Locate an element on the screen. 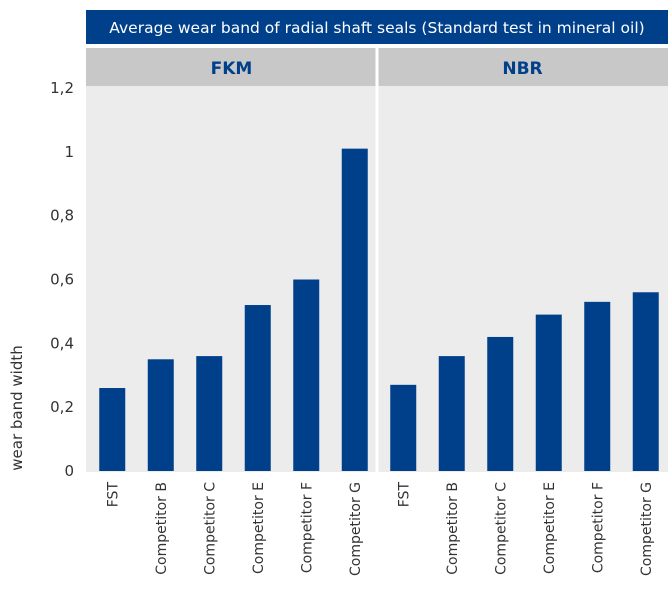 This screenshot has height=596, width=668. y-tick-label: 0,6 is located at coordinates (62, 280).